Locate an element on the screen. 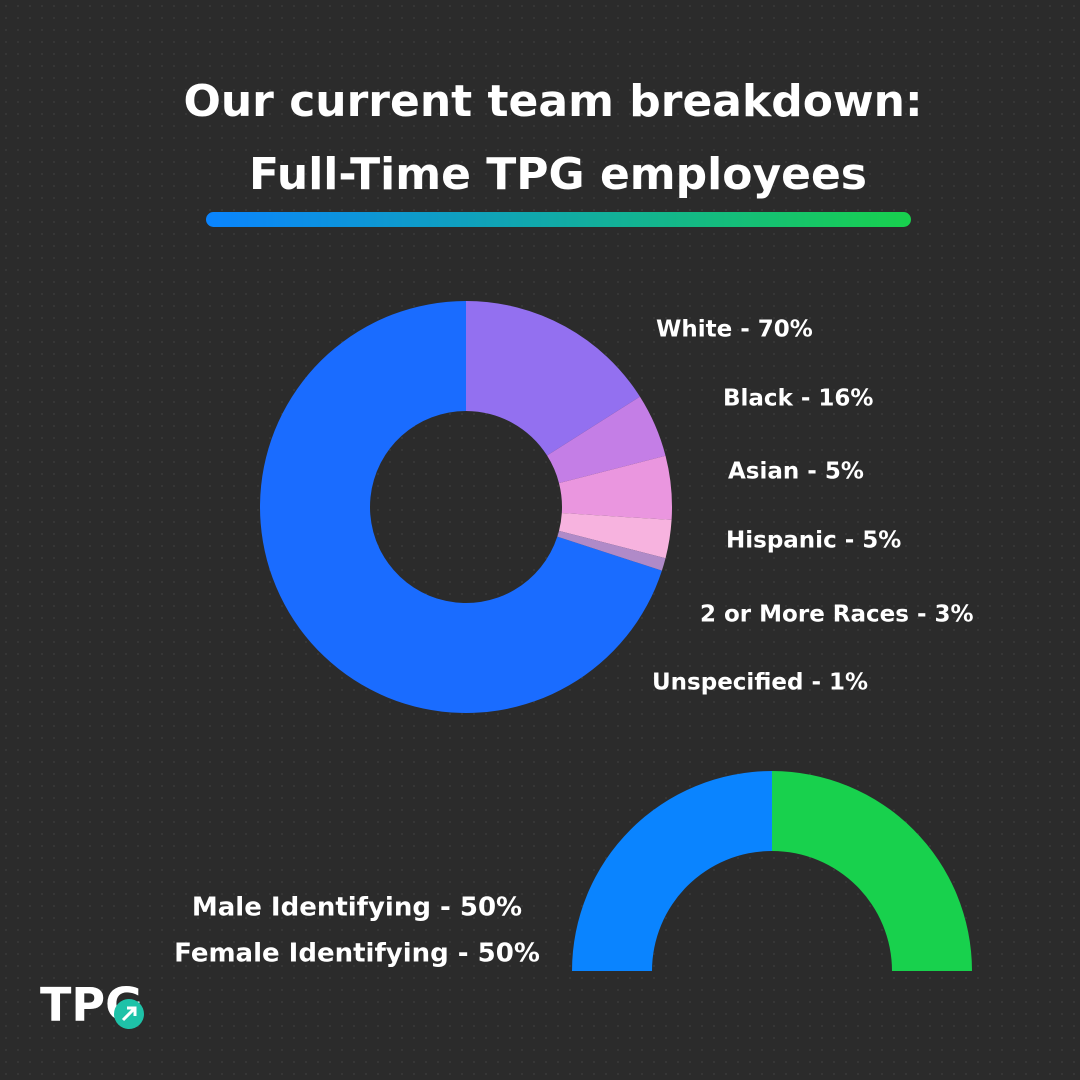 The image size is (1080, 1080). legend-label: Black - 16% is located at coordinates (798, 399).